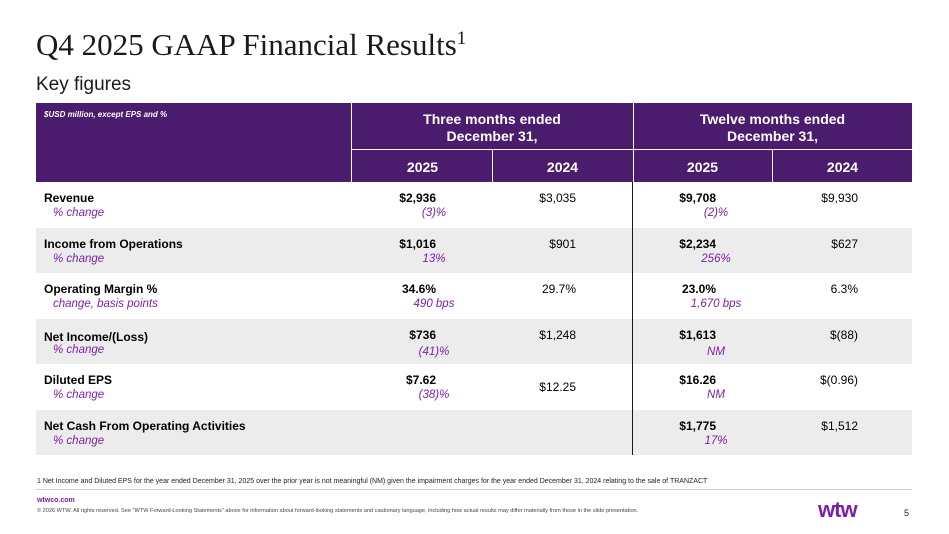 This screenshot has height=534, width=949. What do you see at coordinates (461, 38) in the screenshot?
I see `title-footnote-mark: 1` at bounding box center [461, 38].